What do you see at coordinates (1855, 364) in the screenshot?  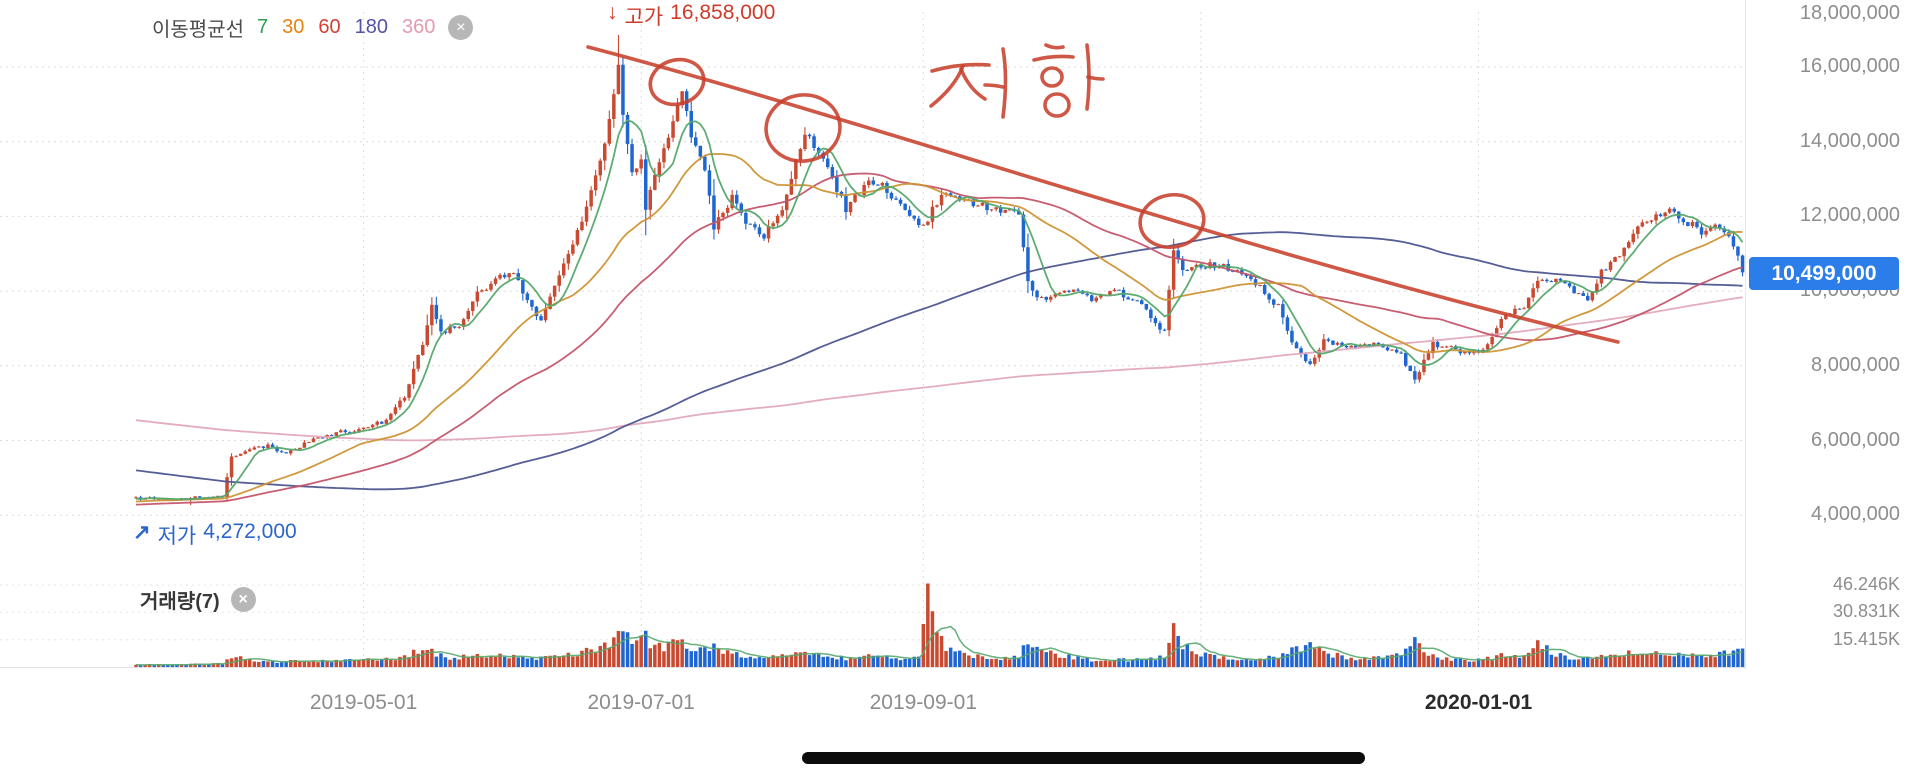 I see `price-axis-label: 8,000,000` at bounding box center [1855, 364].